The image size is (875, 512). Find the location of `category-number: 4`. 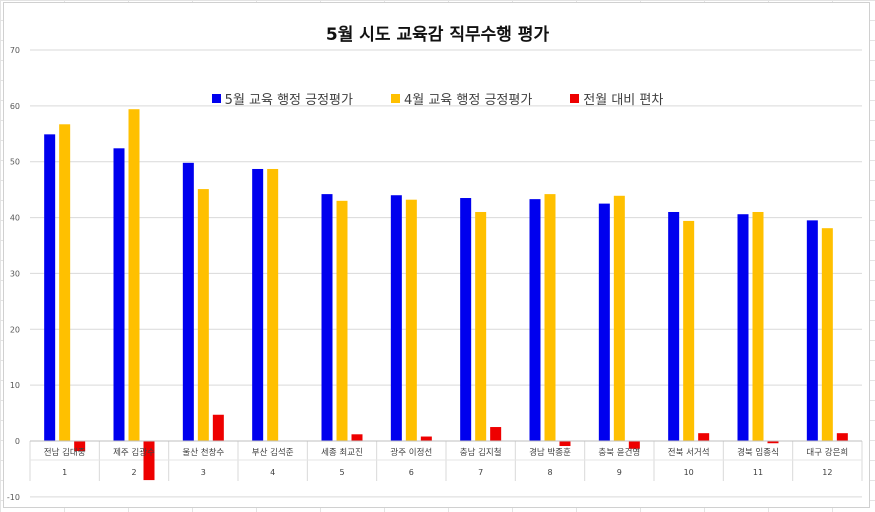

category-number: 4 is located at coordinates (272, 472).